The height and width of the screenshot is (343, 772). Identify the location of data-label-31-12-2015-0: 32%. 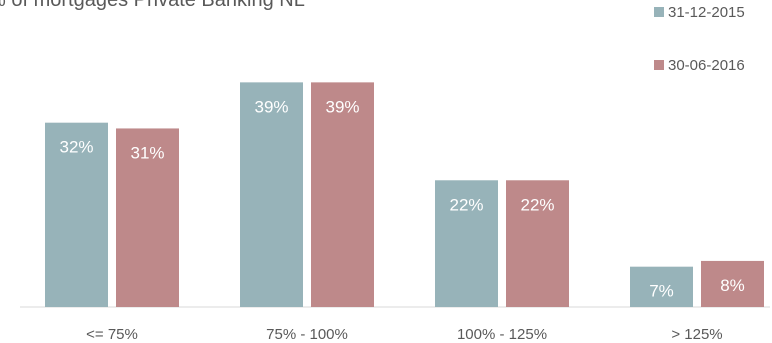
(76, 147).